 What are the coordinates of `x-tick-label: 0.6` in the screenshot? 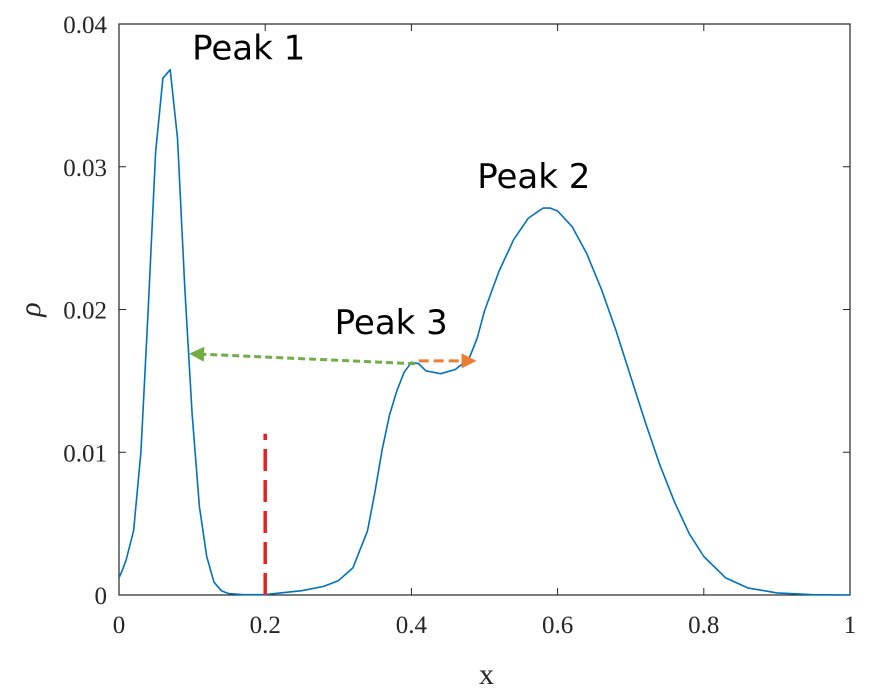 It's located at (557, 625).